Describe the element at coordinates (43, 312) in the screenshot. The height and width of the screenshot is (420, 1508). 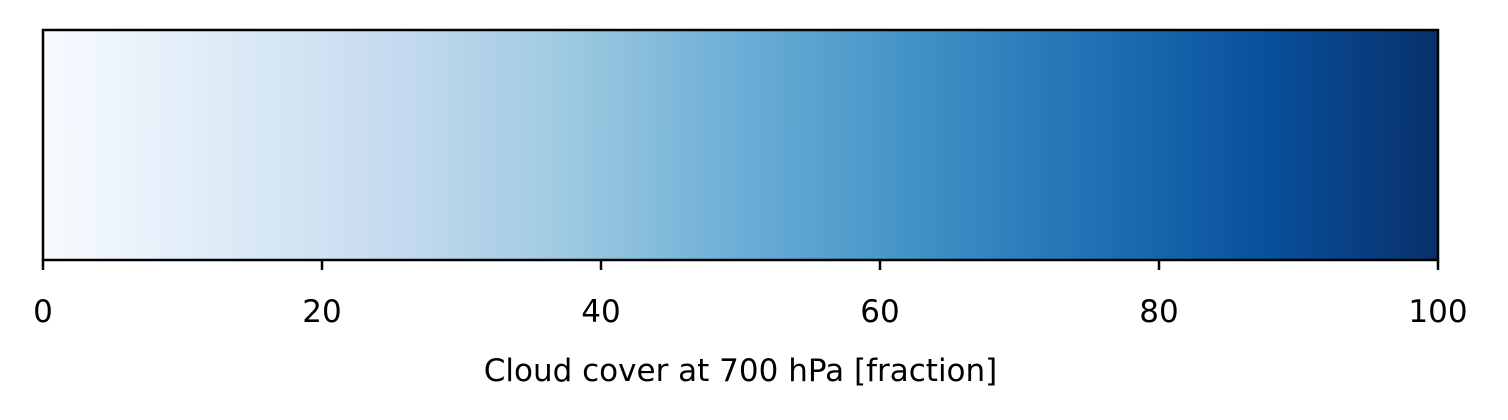
I see `x-tick-label: 0` at that location.